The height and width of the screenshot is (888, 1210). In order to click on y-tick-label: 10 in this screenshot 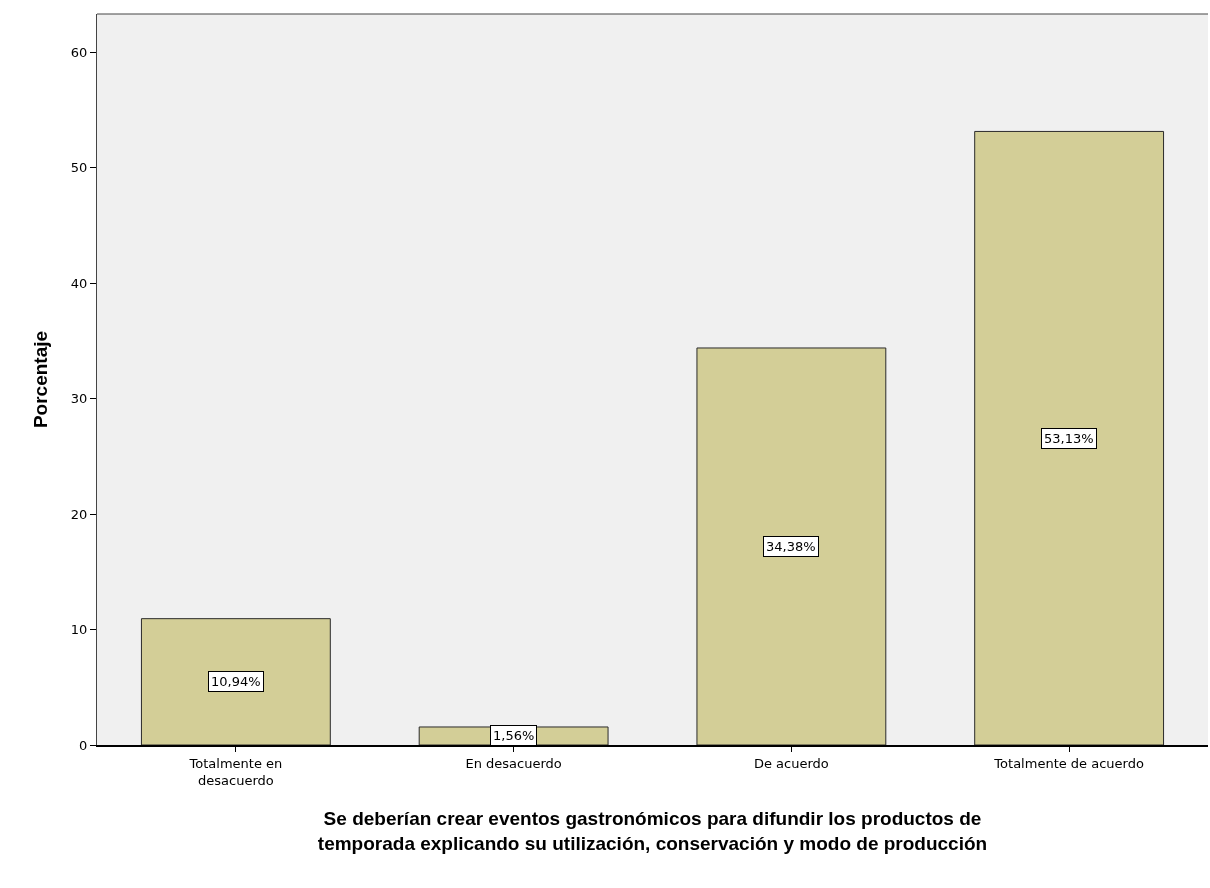, I will do `click(79, 630)`.